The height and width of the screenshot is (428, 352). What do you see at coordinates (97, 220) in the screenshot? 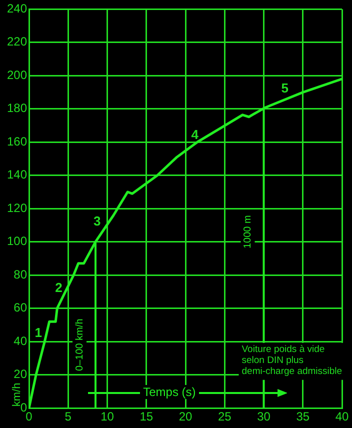
I see `annotation: 3` at bounding box center [97, 220].